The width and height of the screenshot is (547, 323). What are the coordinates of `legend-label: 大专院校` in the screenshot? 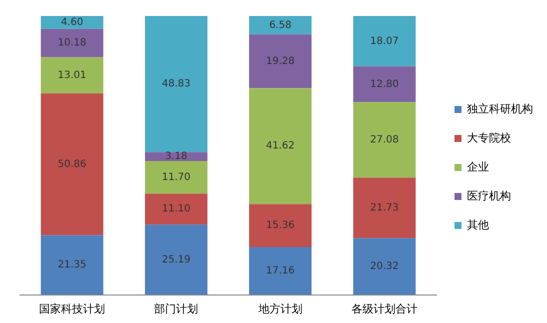 It's located at (489, 137).